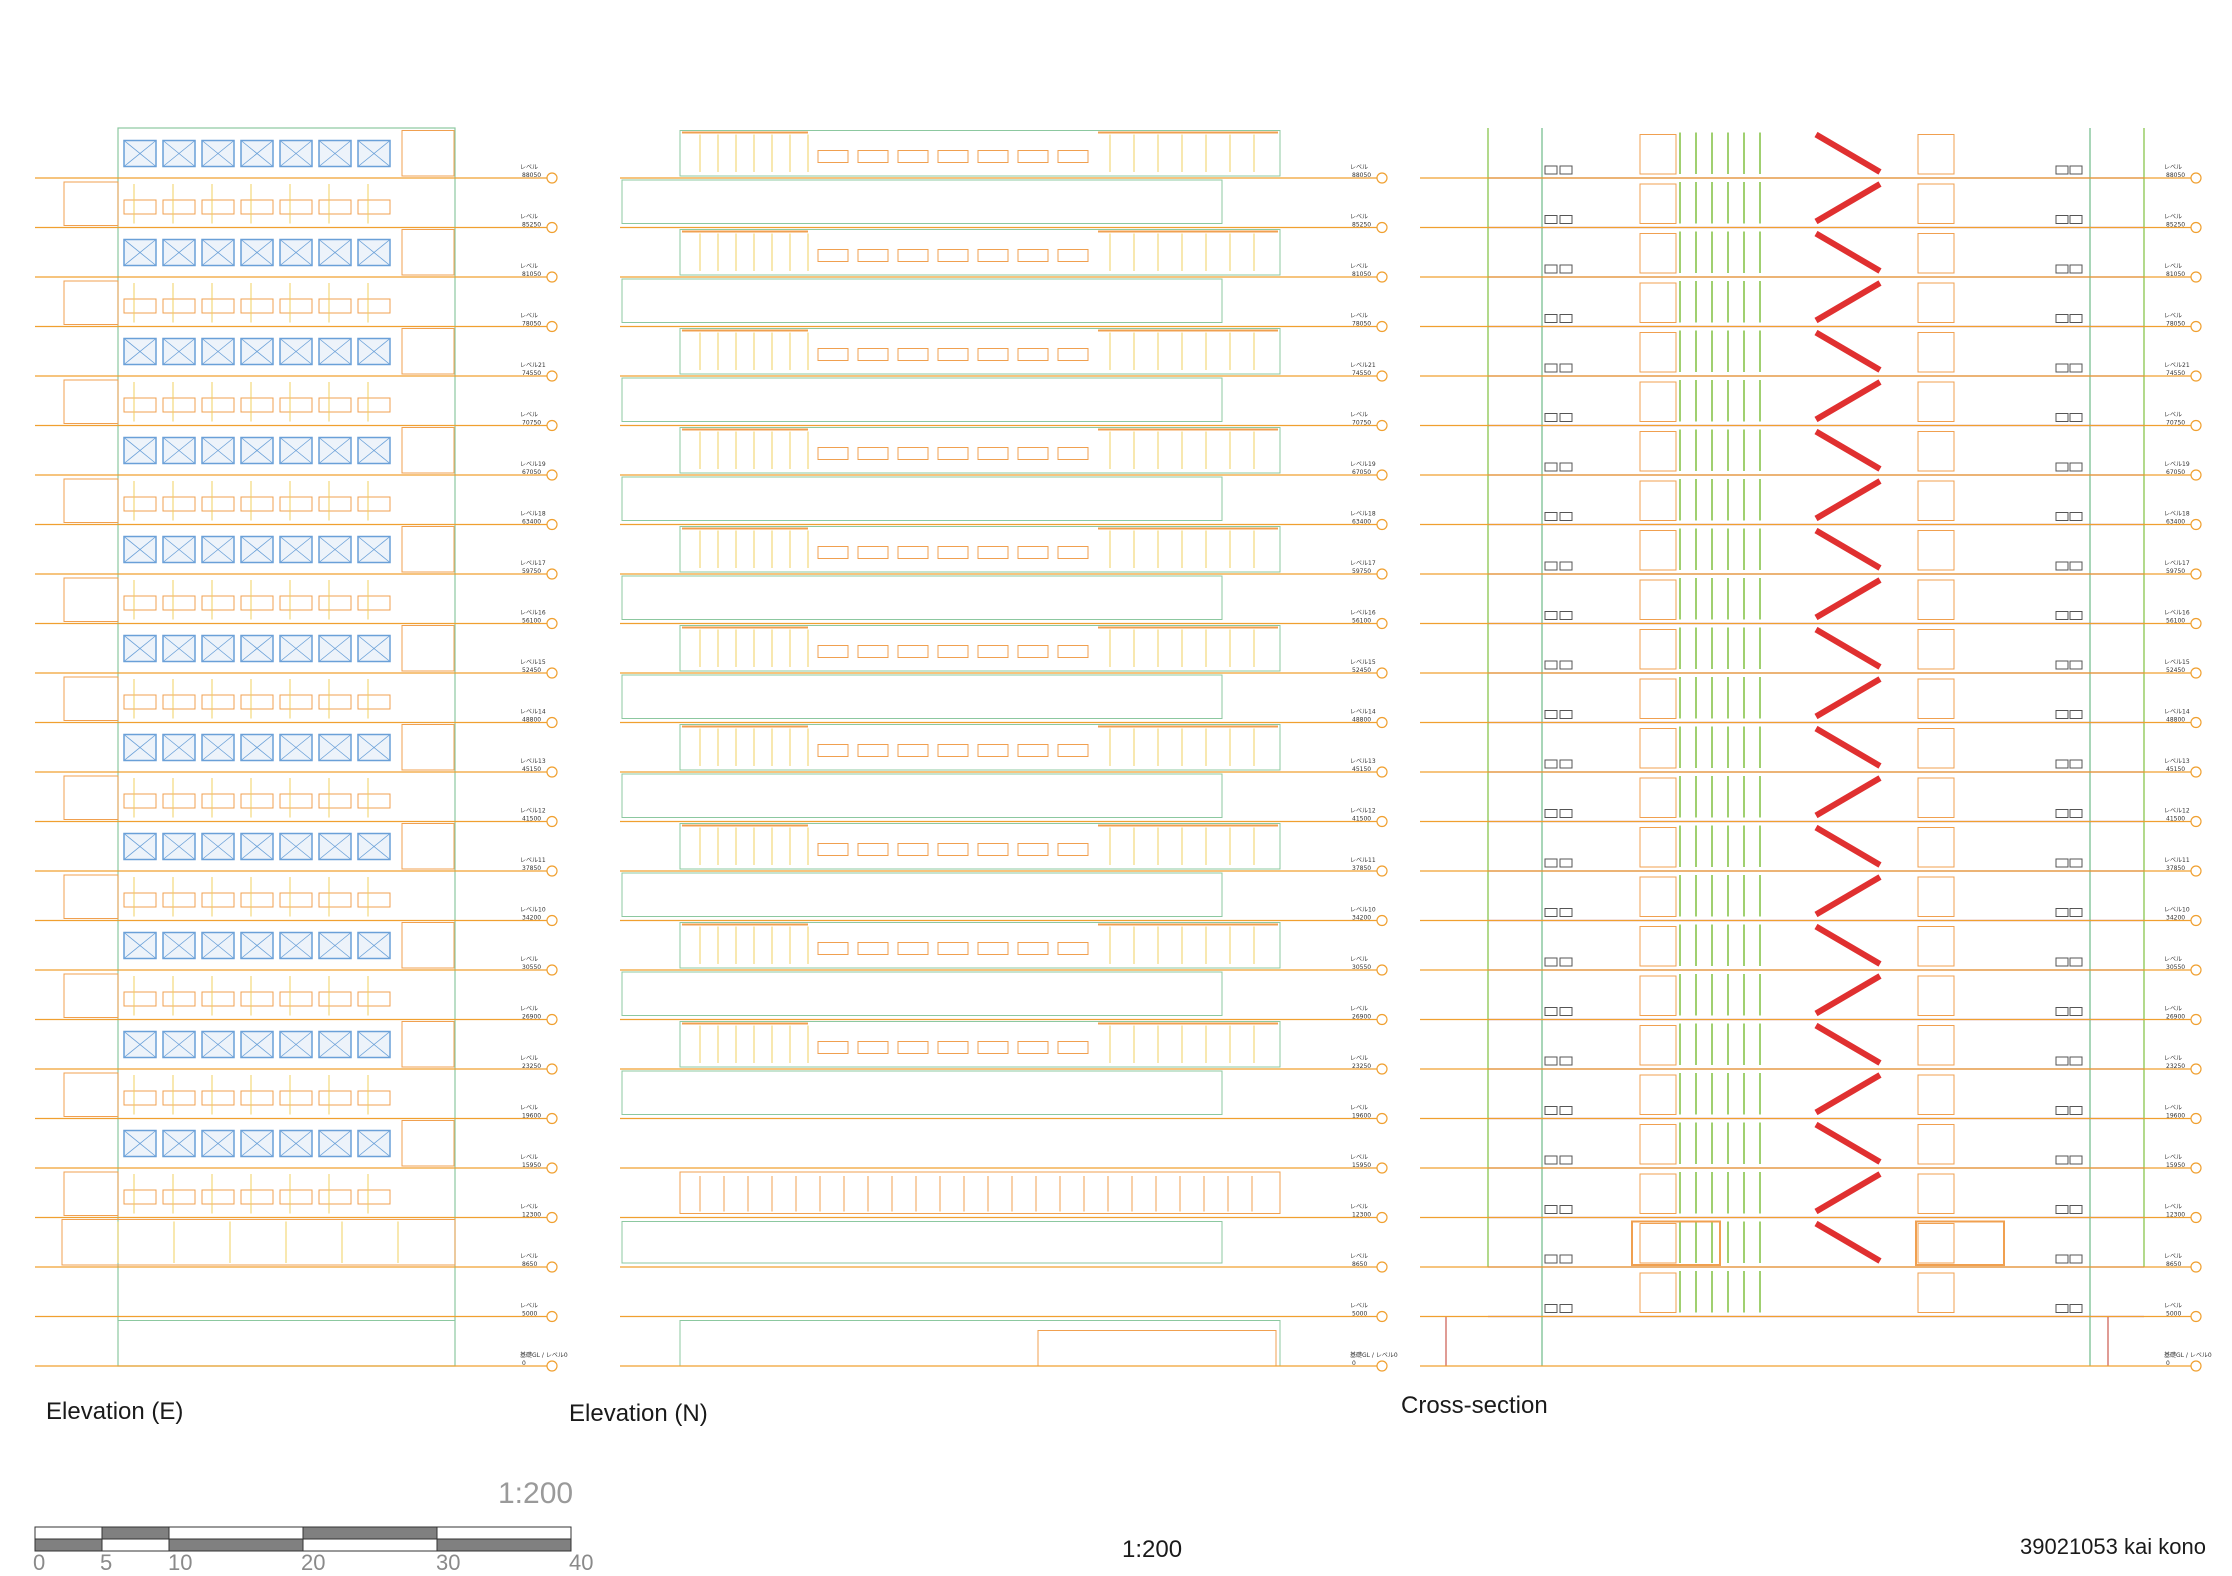 The height and width of the screenshot is (1576, 2232). What do you see at coordinates (1363, 910) in the screenshot?
I see `level-name: レベル10` at bounding box center [1363, 910].